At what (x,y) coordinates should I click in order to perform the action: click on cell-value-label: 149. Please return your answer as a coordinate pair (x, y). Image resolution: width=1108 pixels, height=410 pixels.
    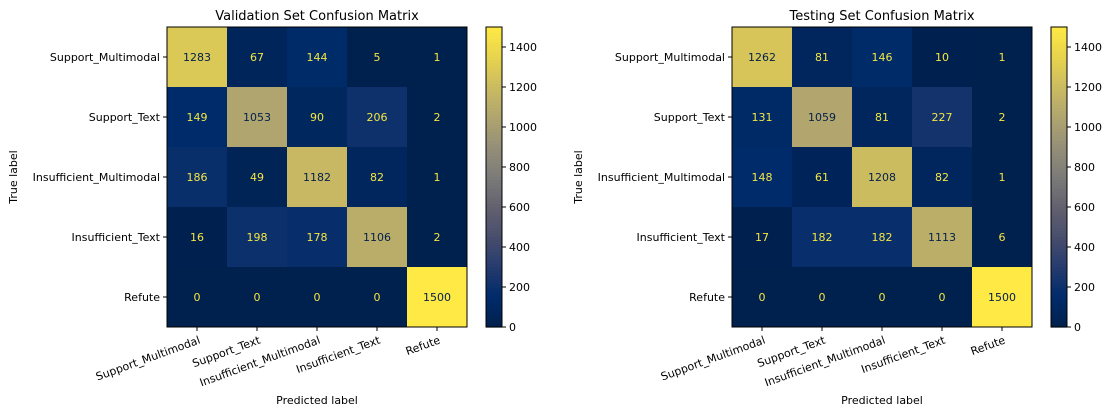
    Looking at the image, I should click on (197, 117).